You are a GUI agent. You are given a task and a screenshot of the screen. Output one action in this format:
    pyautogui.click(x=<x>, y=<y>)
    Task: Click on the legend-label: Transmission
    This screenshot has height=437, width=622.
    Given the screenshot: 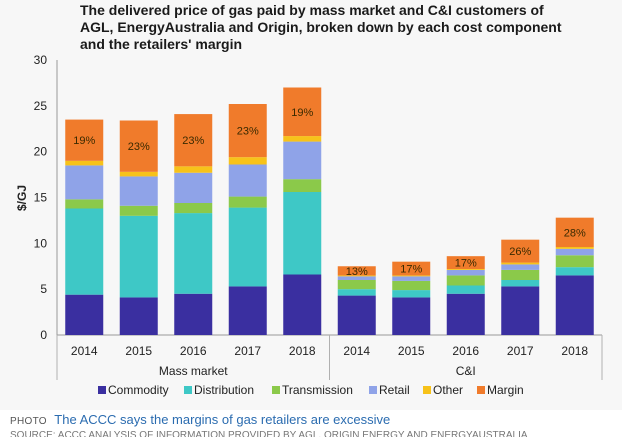 What is the action you would take?
    pyautogui.click(x=317, y=390)
    